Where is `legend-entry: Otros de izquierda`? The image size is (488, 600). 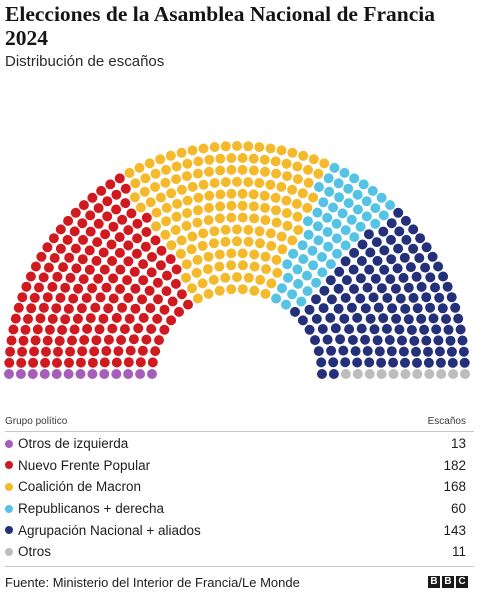
legend-entry: Otros de izquierda is located at coordinates (66, 443).